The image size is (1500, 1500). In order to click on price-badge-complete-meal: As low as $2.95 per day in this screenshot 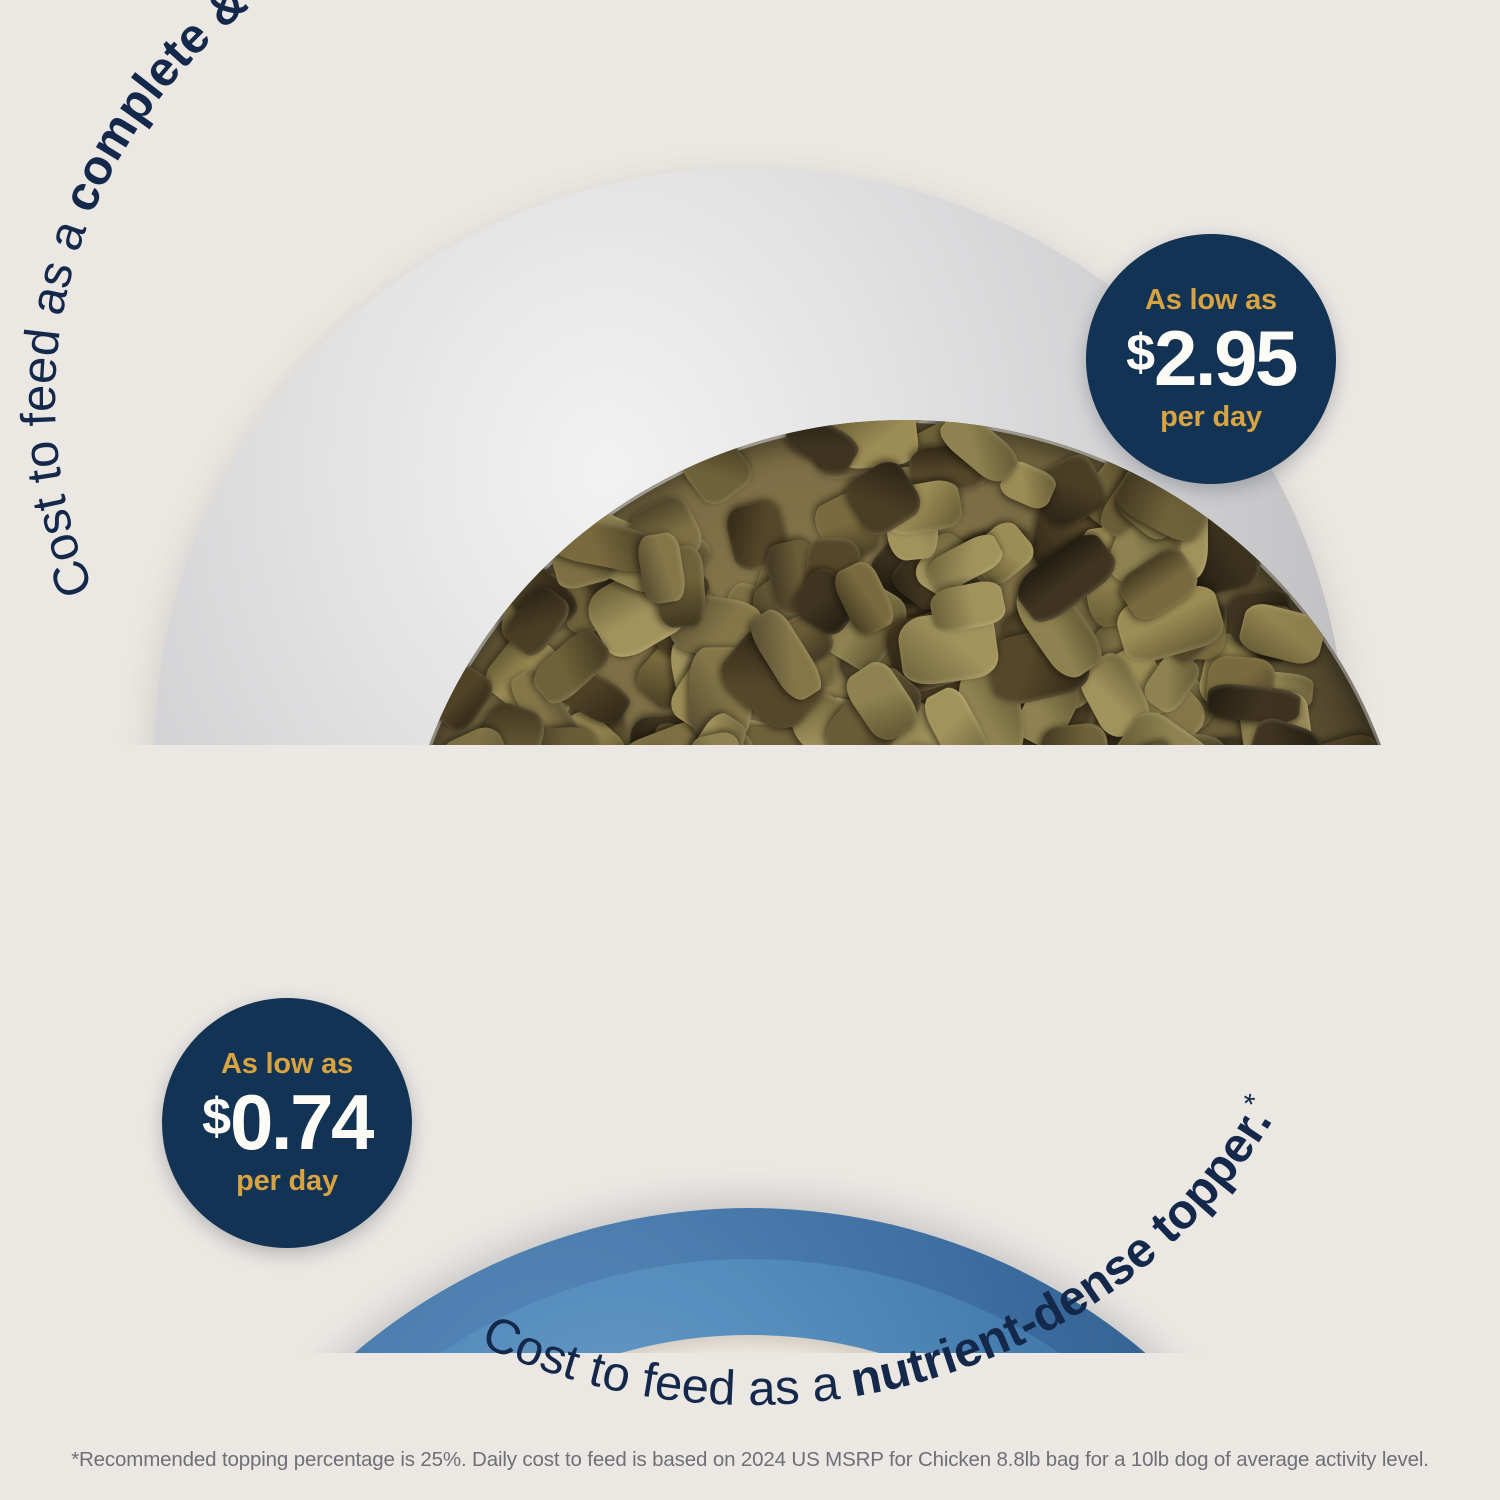, I will do `click(1211, 359)`.